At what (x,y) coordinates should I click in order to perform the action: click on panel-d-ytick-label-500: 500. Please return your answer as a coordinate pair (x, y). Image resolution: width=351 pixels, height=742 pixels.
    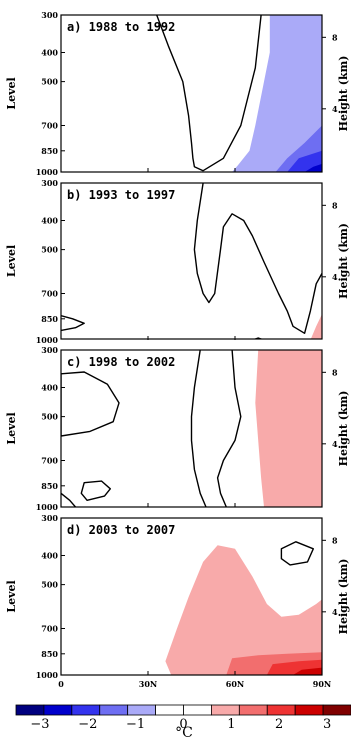
    Looking at the image, I should click on (49, 585).